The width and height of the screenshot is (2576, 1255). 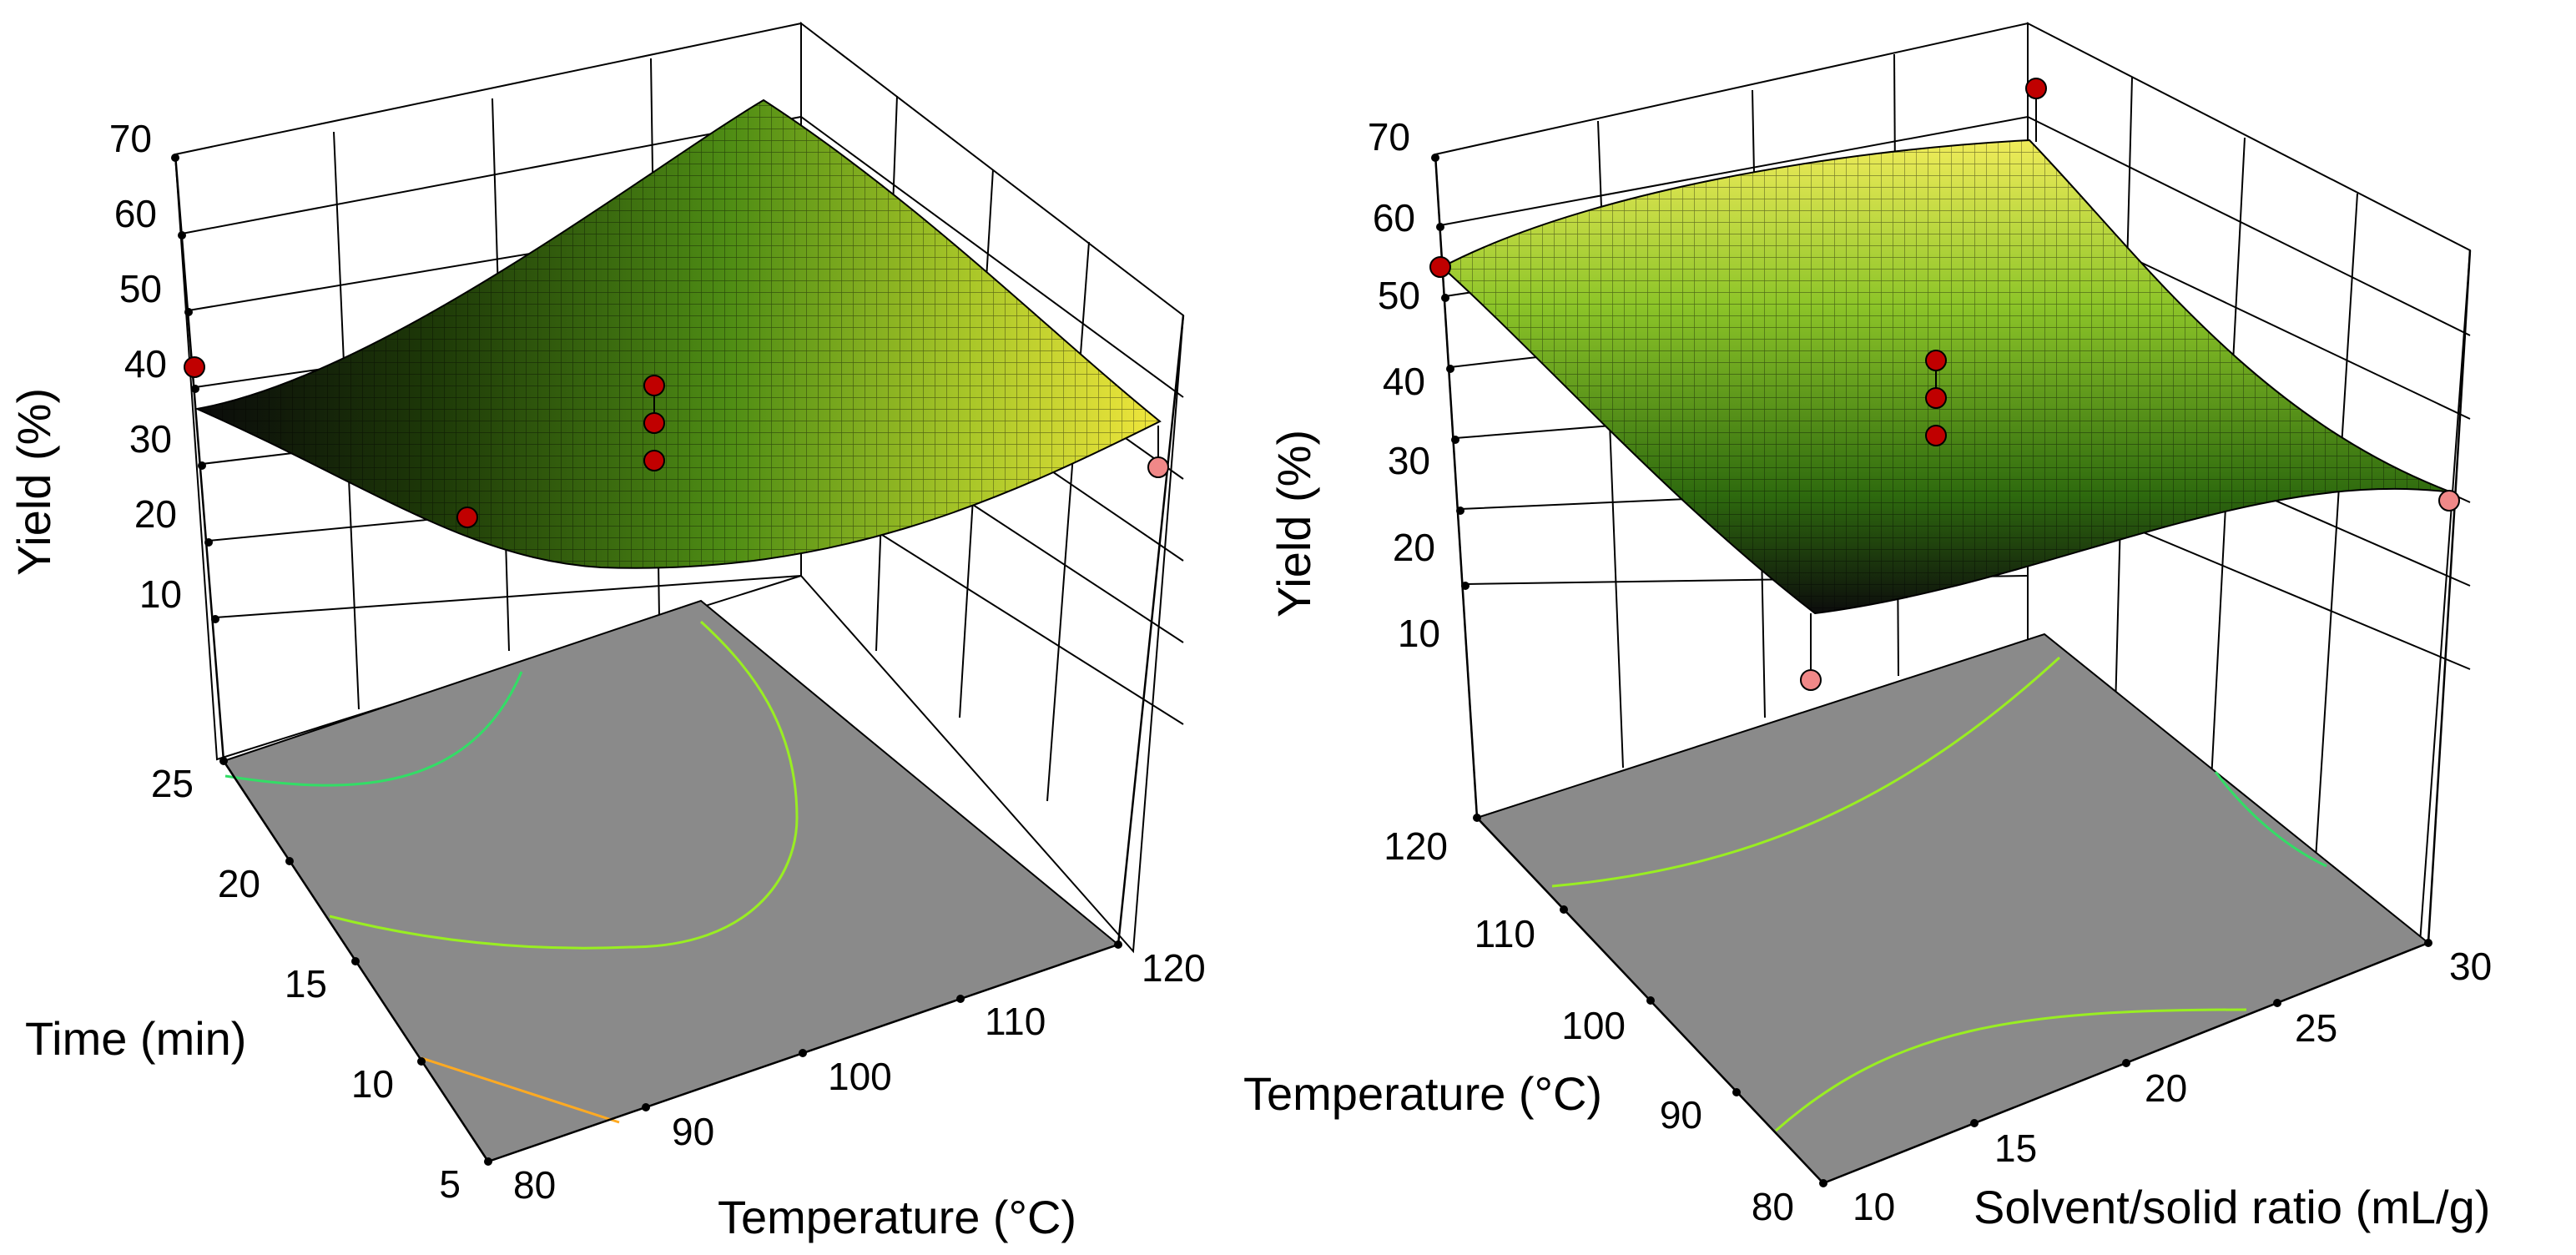 I want to click on y-tick-100: 100, so click(x=1594, y=1025).